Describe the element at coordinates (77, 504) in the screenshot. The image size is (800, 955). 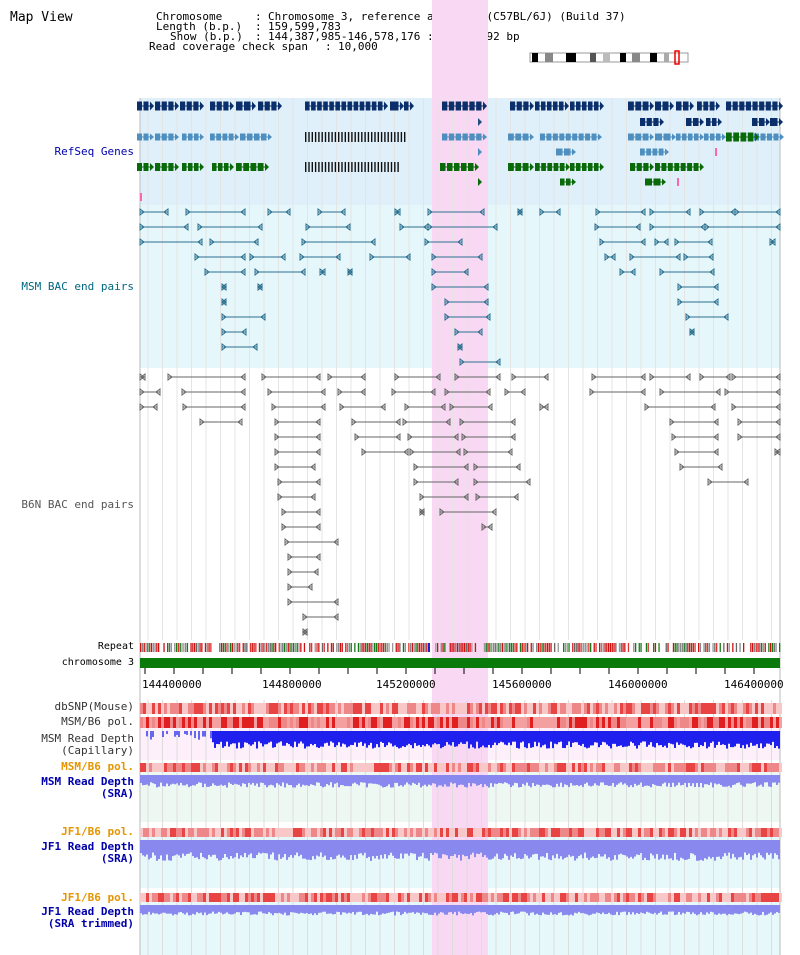
I see `track-label-b6n-bac: B6N BAC end pairs` at that location.